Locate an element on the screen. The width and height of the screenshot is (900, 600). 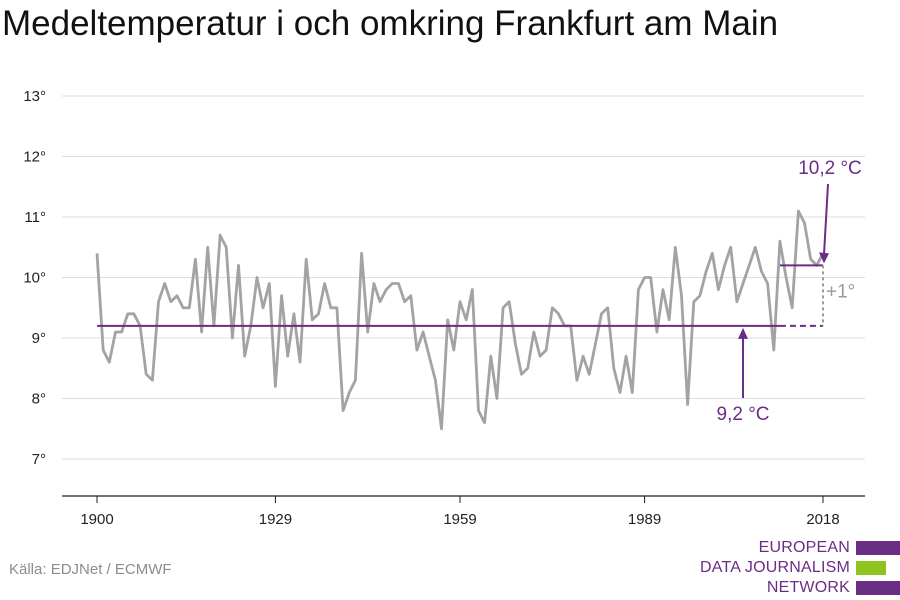
logo-bar-bottom is located at coordinates (878, 588).